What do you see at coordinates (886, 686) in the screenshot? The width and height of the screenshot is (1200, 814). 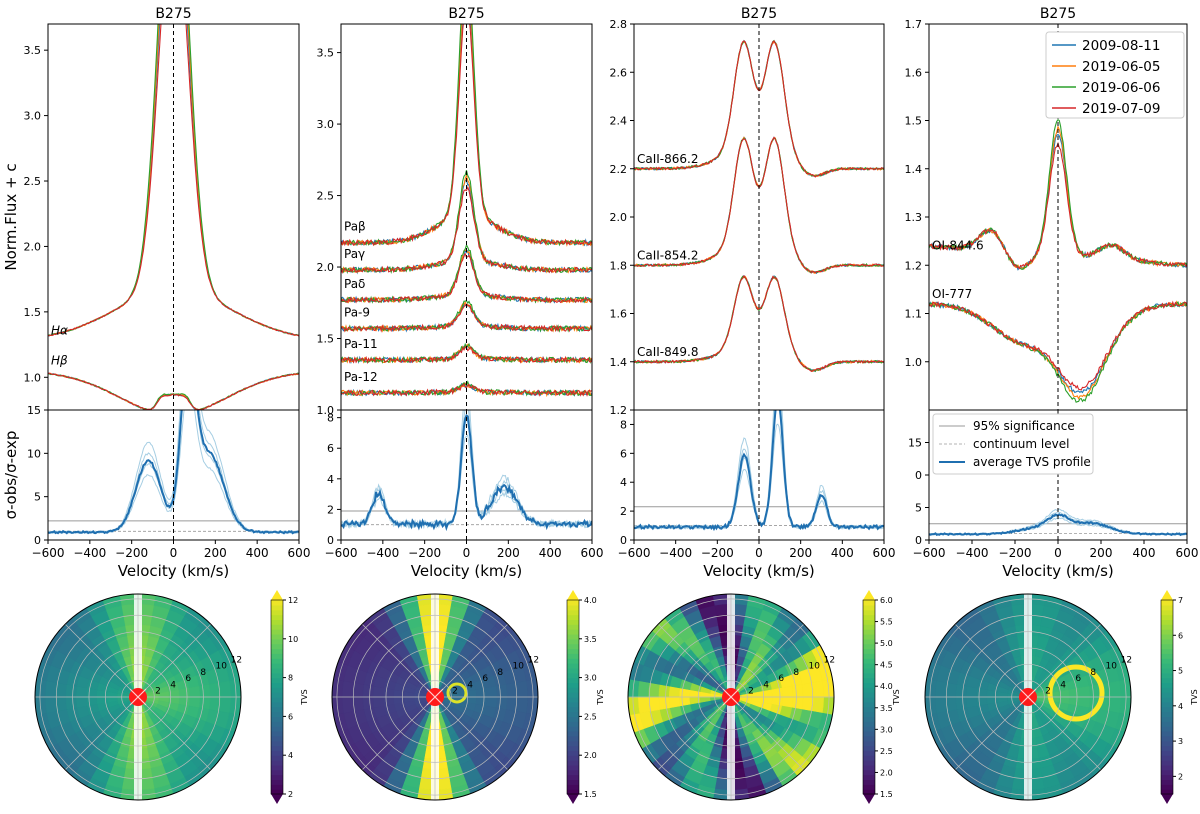 I see `colorbar-tick-label: 4.0` at bounding box center [886, 686].